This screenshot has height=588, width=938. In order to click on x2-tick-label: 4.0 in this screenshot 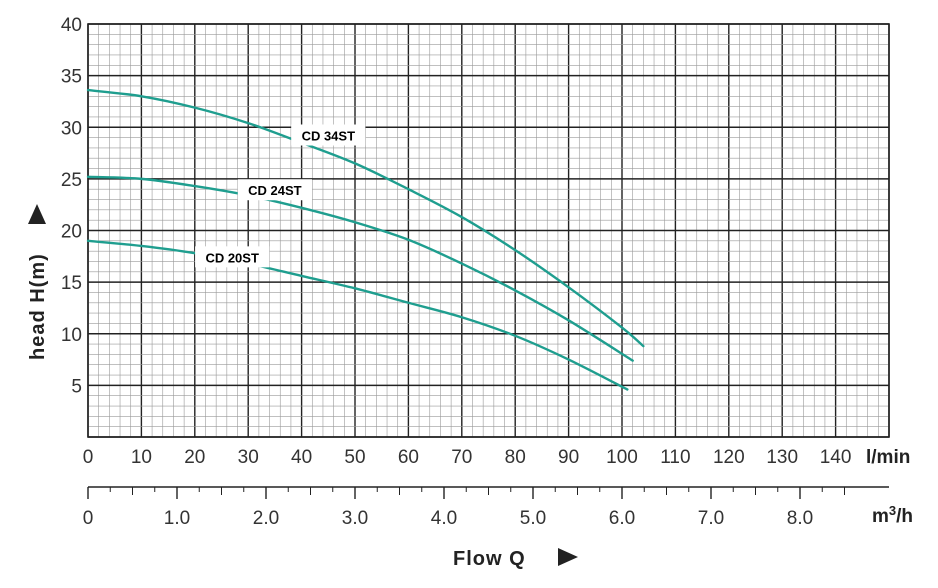, I will do `click(444, 518)`.